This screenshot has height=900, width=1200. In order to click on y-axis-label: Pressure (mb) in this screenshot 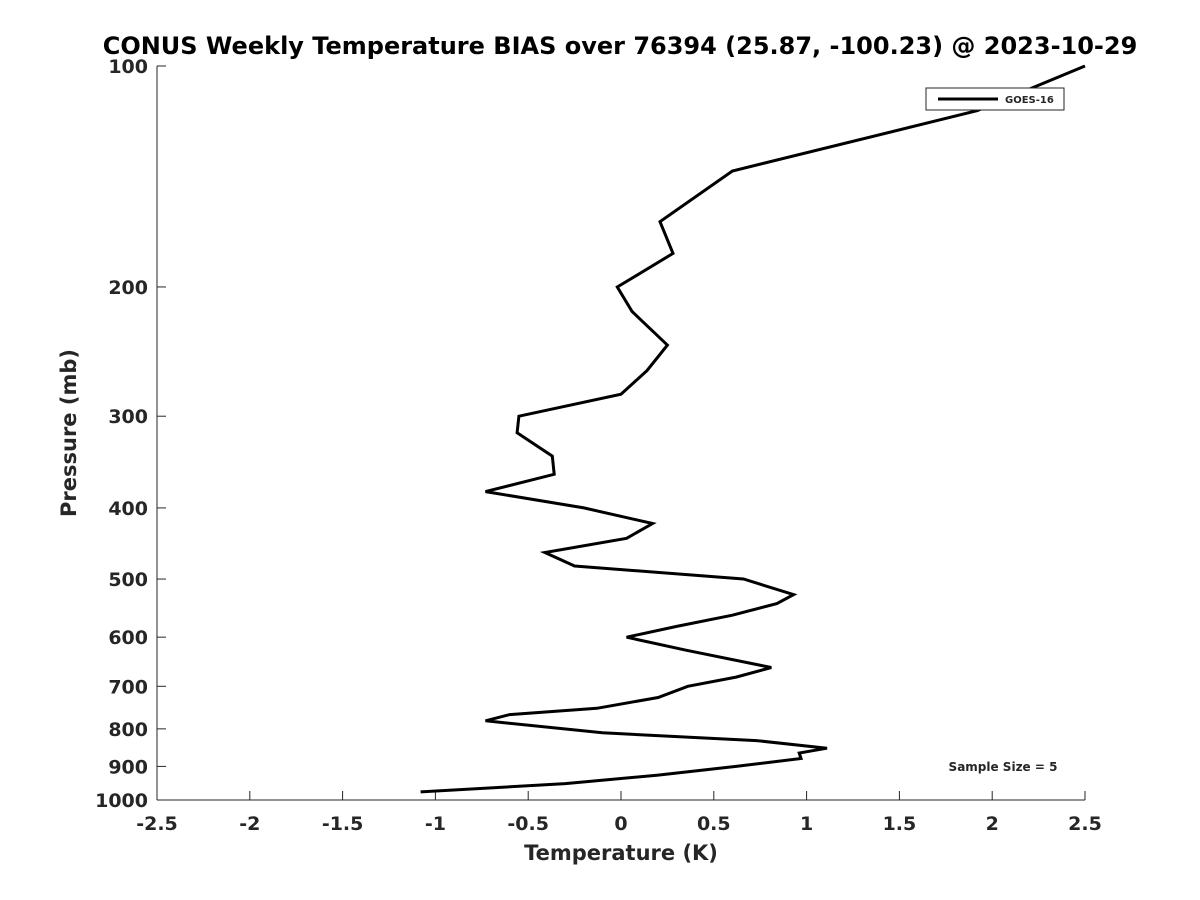, I will do `click(69, 433)`.